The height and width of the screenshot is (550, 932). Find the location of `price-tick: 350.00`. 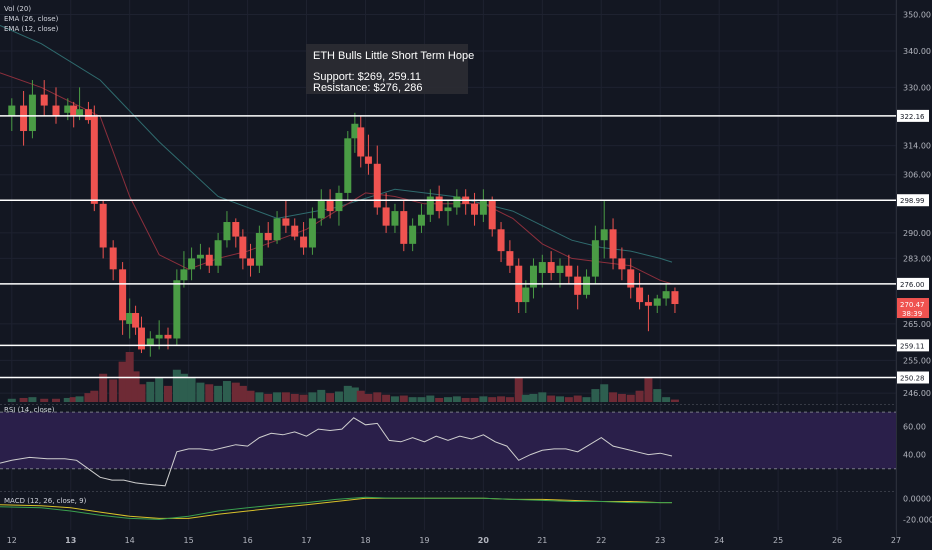

price-tick: 350.00 is located at coordinates (917, 15).